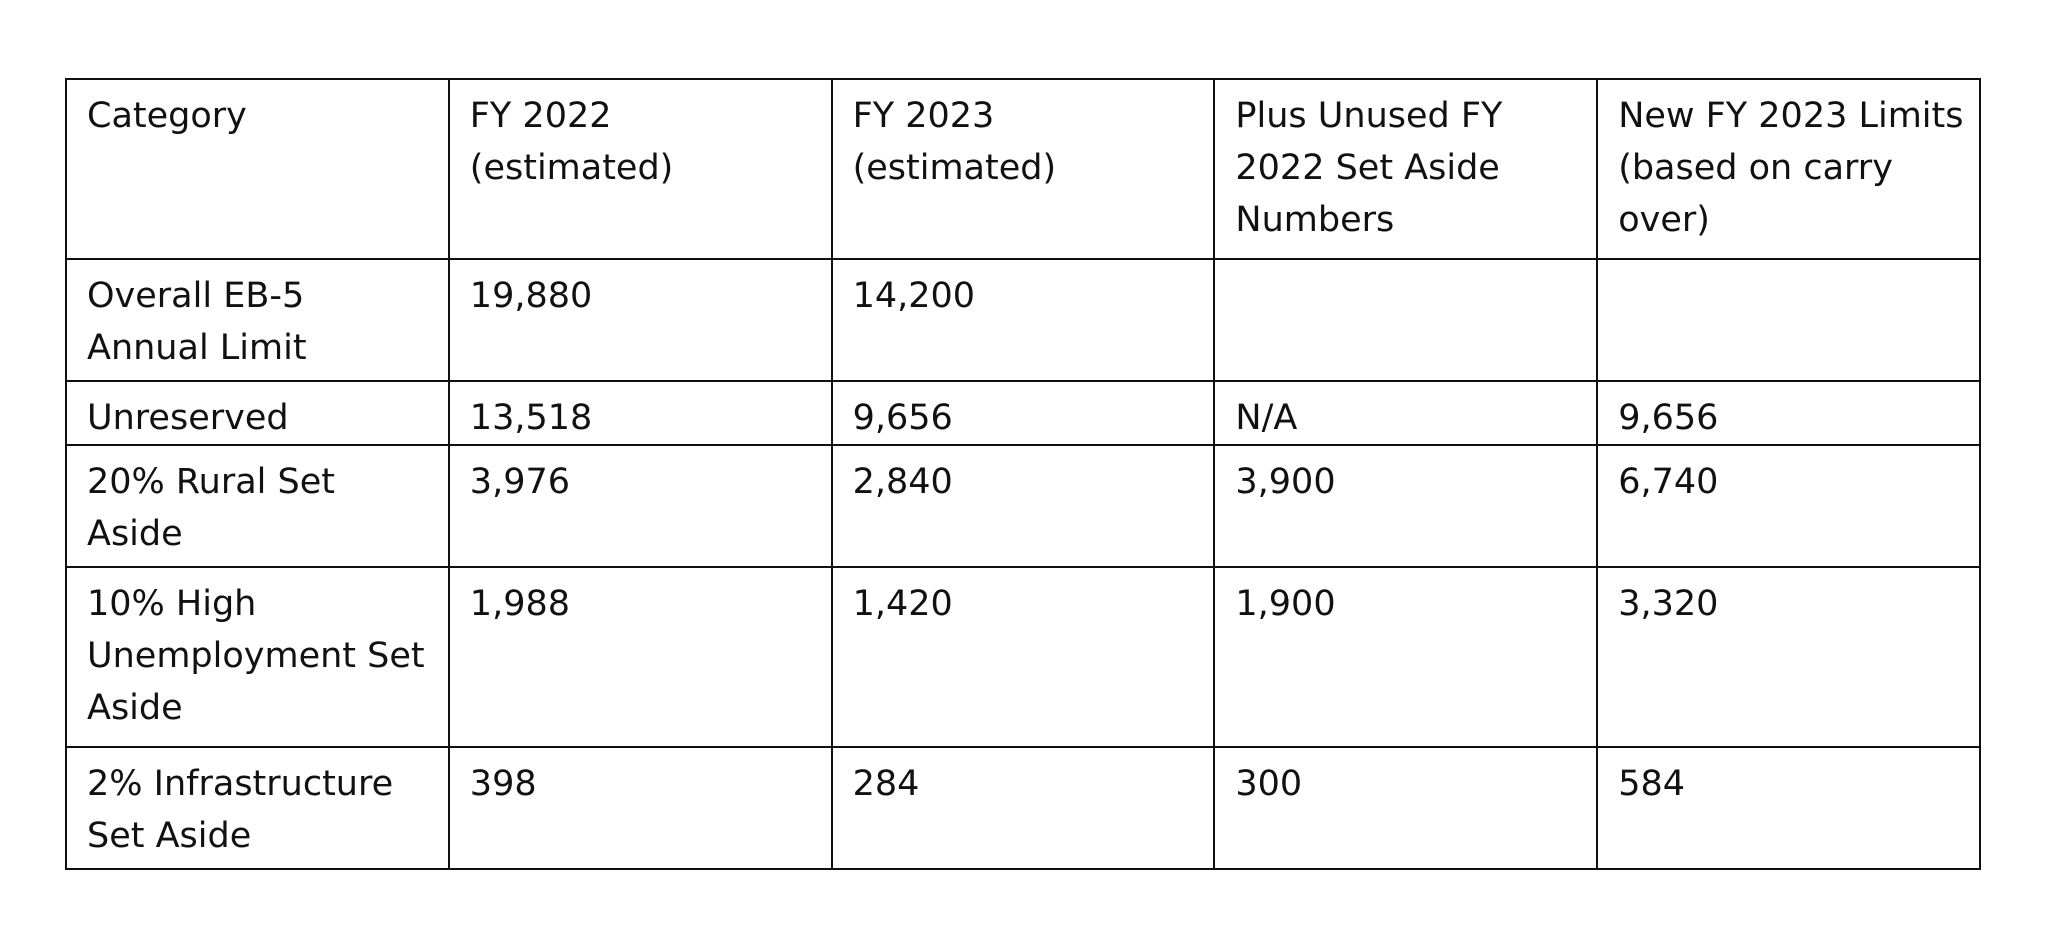 This screenshot has height=935, width=2048. What do you see at coordinates (640, 413) in the screenshot?
I see `fy2022-cell: 13,518` at bounding box center [640, 413].